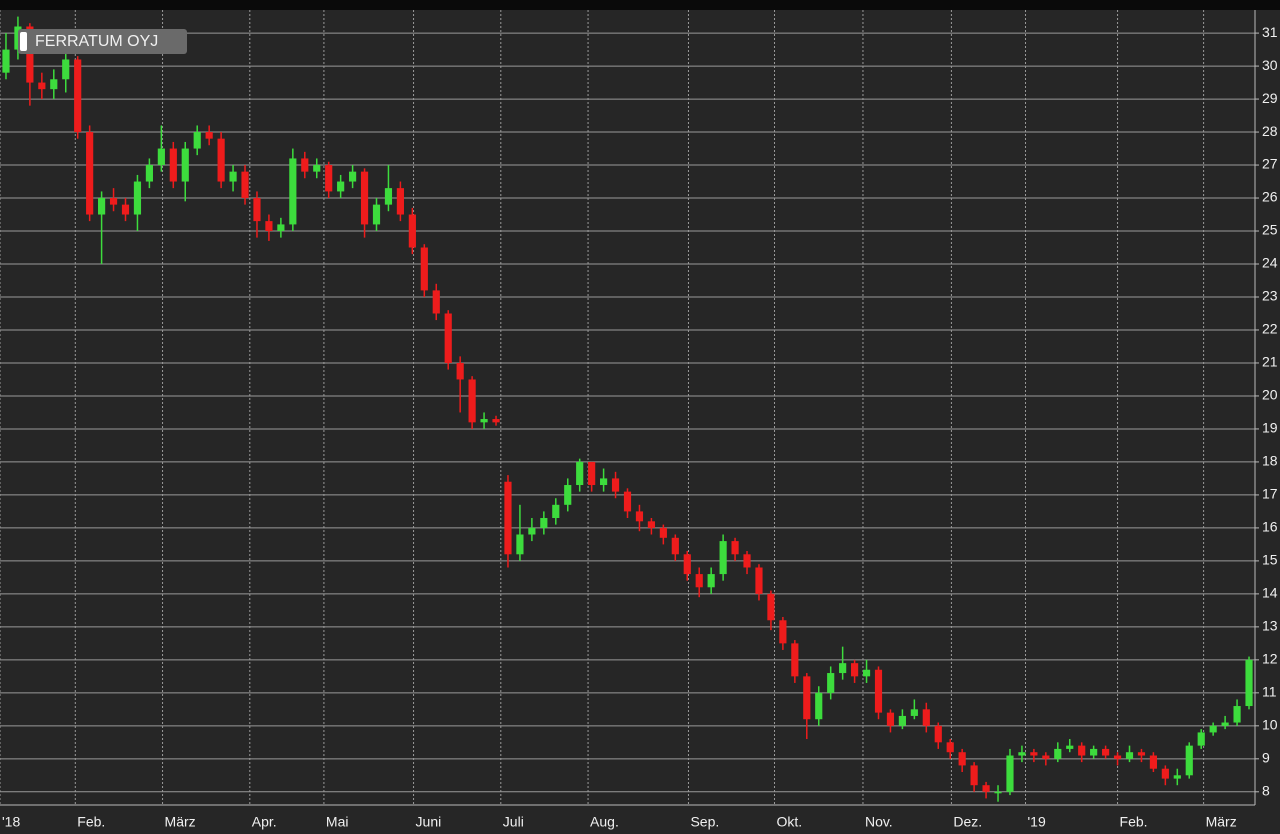  Describe the element at coordinates (1270, 626) in the screenshot. I see `y-tick-label: 13` at that location.